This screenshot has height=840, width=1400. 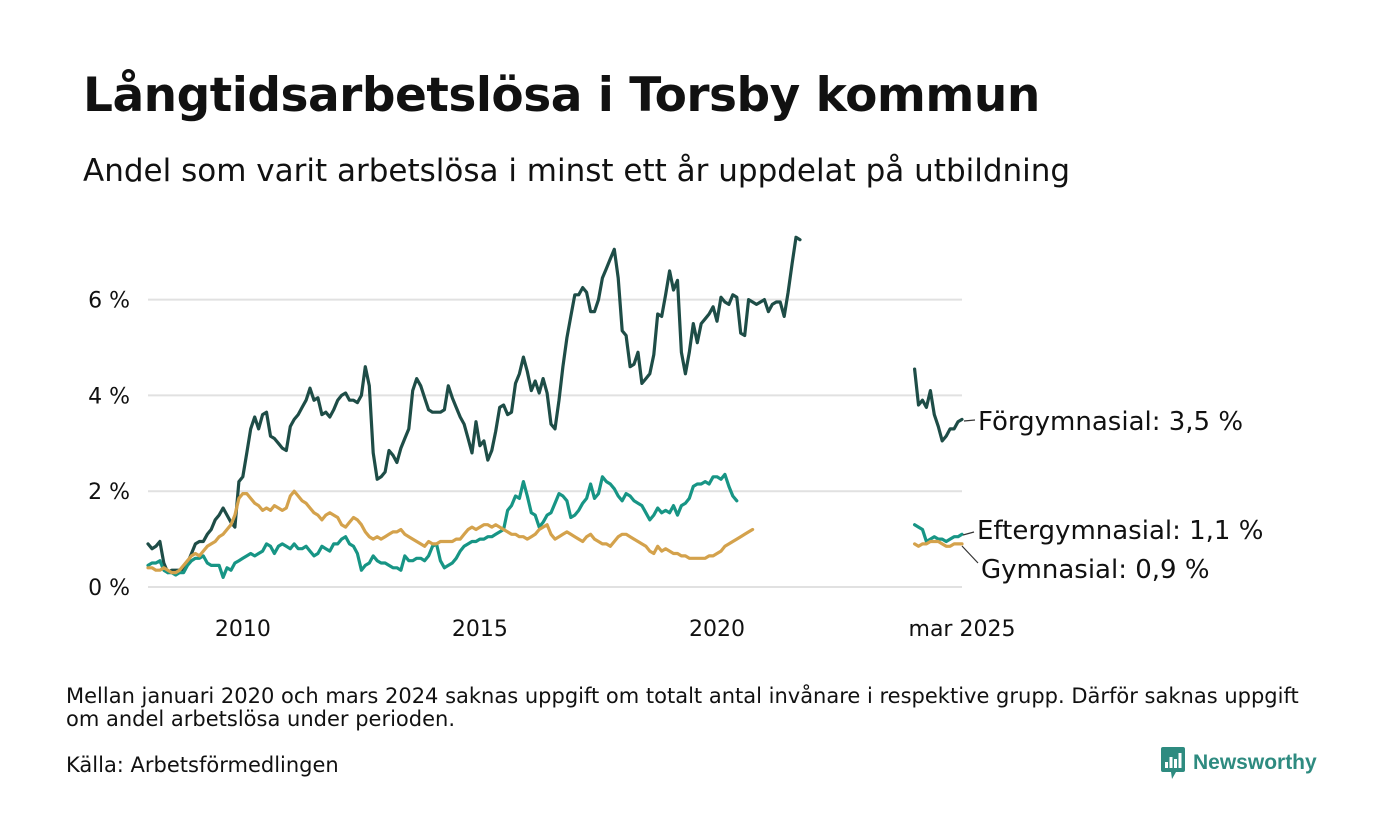 What do you see at coordinates (1120, 531) in the screenshot?
I see `series-label-eftergymnasial: Eftergymnasial: 1,1 %` at bounding box center [1120, 531].